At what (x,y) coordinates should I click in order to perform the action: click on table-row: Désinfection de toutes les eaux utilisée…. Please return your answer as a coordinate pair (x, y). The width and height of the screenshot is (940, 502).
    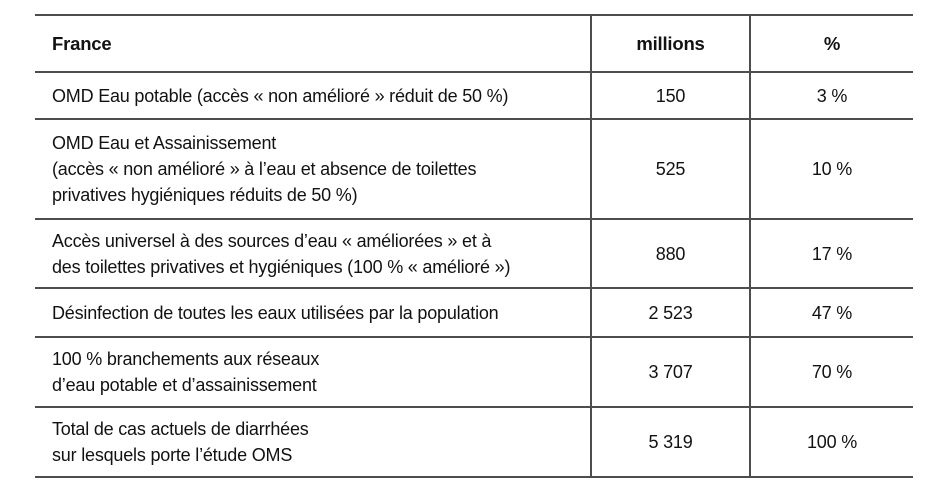
    Looking at the image, I should click on (474, 312).